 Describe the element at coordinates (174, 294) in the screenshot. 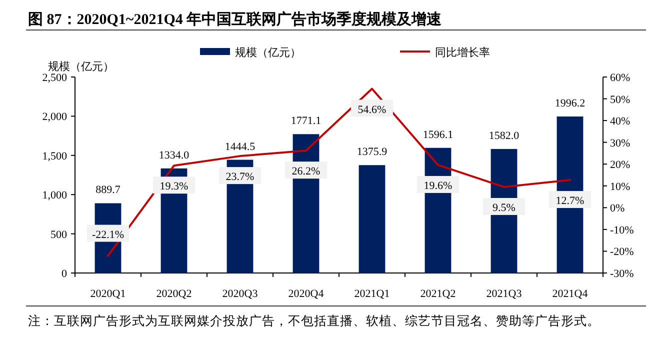

I see `x-tick-label: 2020Q2` at that location.